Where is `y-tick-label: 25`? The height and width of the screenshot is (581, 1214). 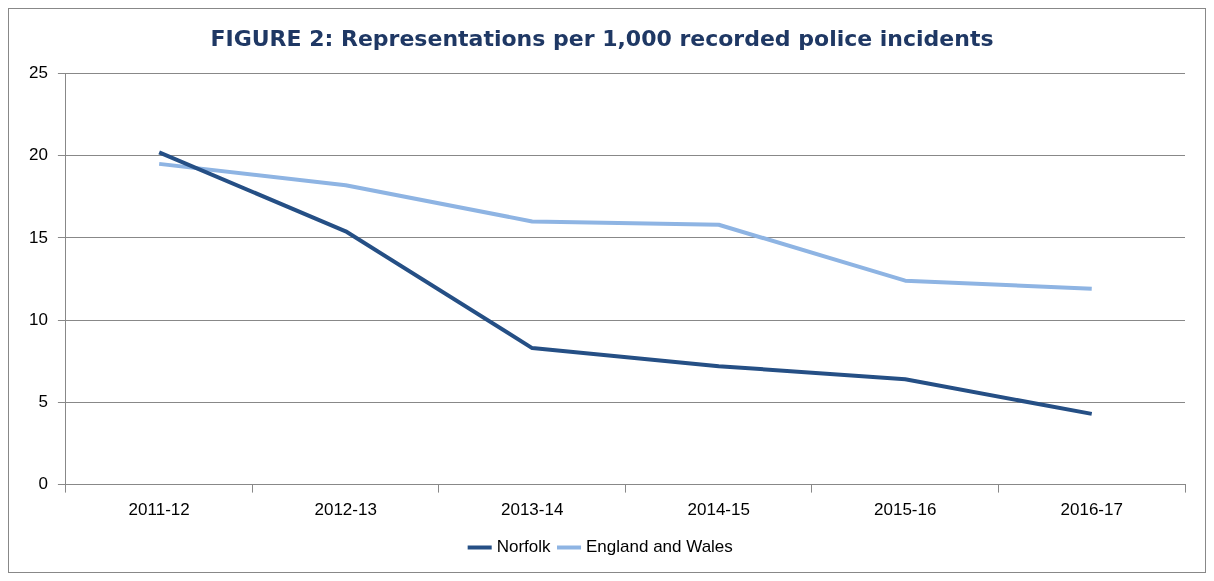 y-tick-label: 25 is located at coordinates (38, 73).